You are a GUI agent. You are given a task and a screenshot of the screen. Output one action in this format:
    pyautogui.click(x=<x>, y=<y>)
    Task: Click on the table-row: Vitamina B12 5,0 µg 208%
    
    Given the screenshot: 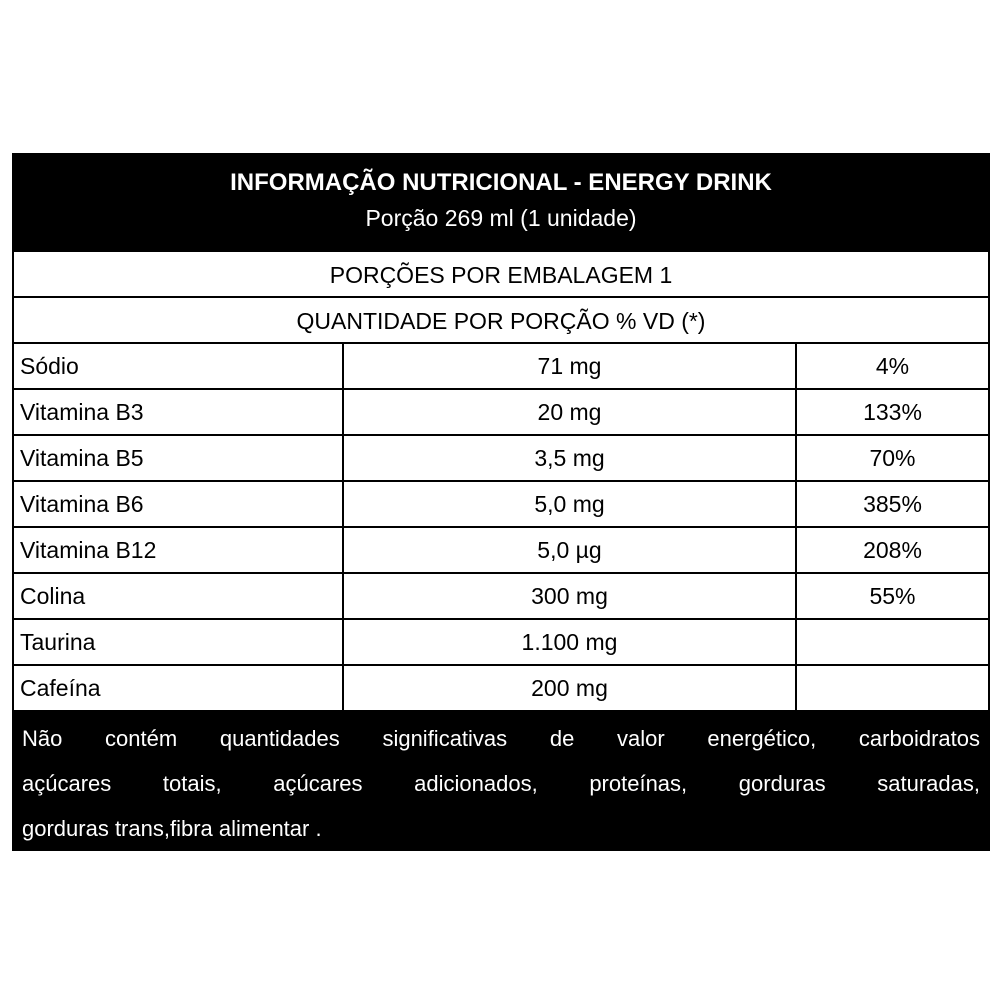 What is the action you would take?
    pyautogui.click(x=501, y=551)
    